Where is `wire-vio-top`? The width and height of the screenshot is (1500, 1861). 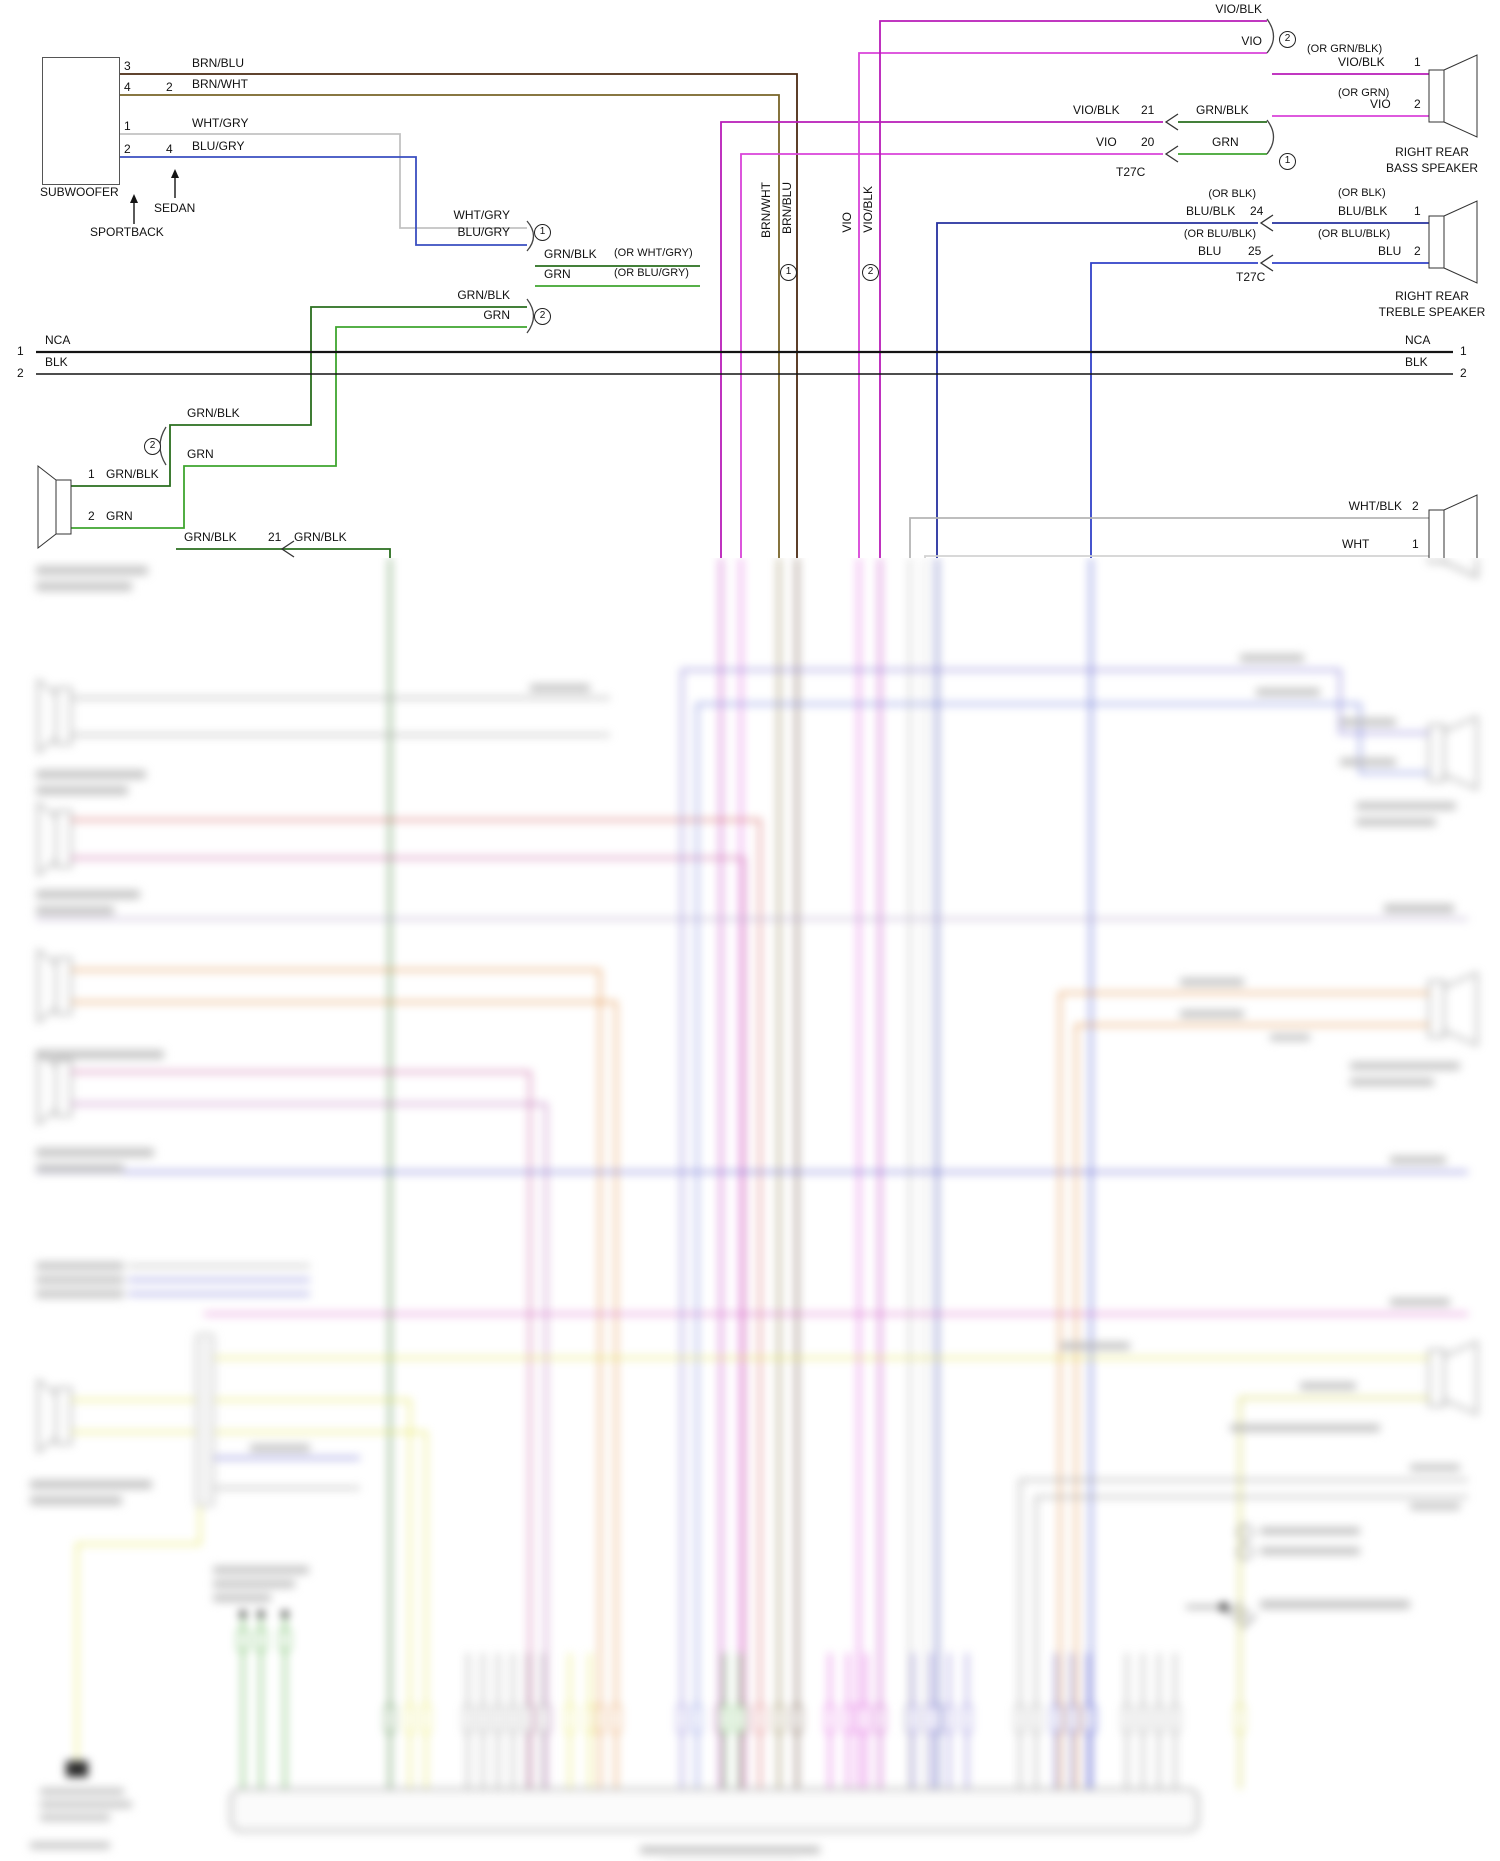 wire-vio-top is located at coordinates (1062, 326).